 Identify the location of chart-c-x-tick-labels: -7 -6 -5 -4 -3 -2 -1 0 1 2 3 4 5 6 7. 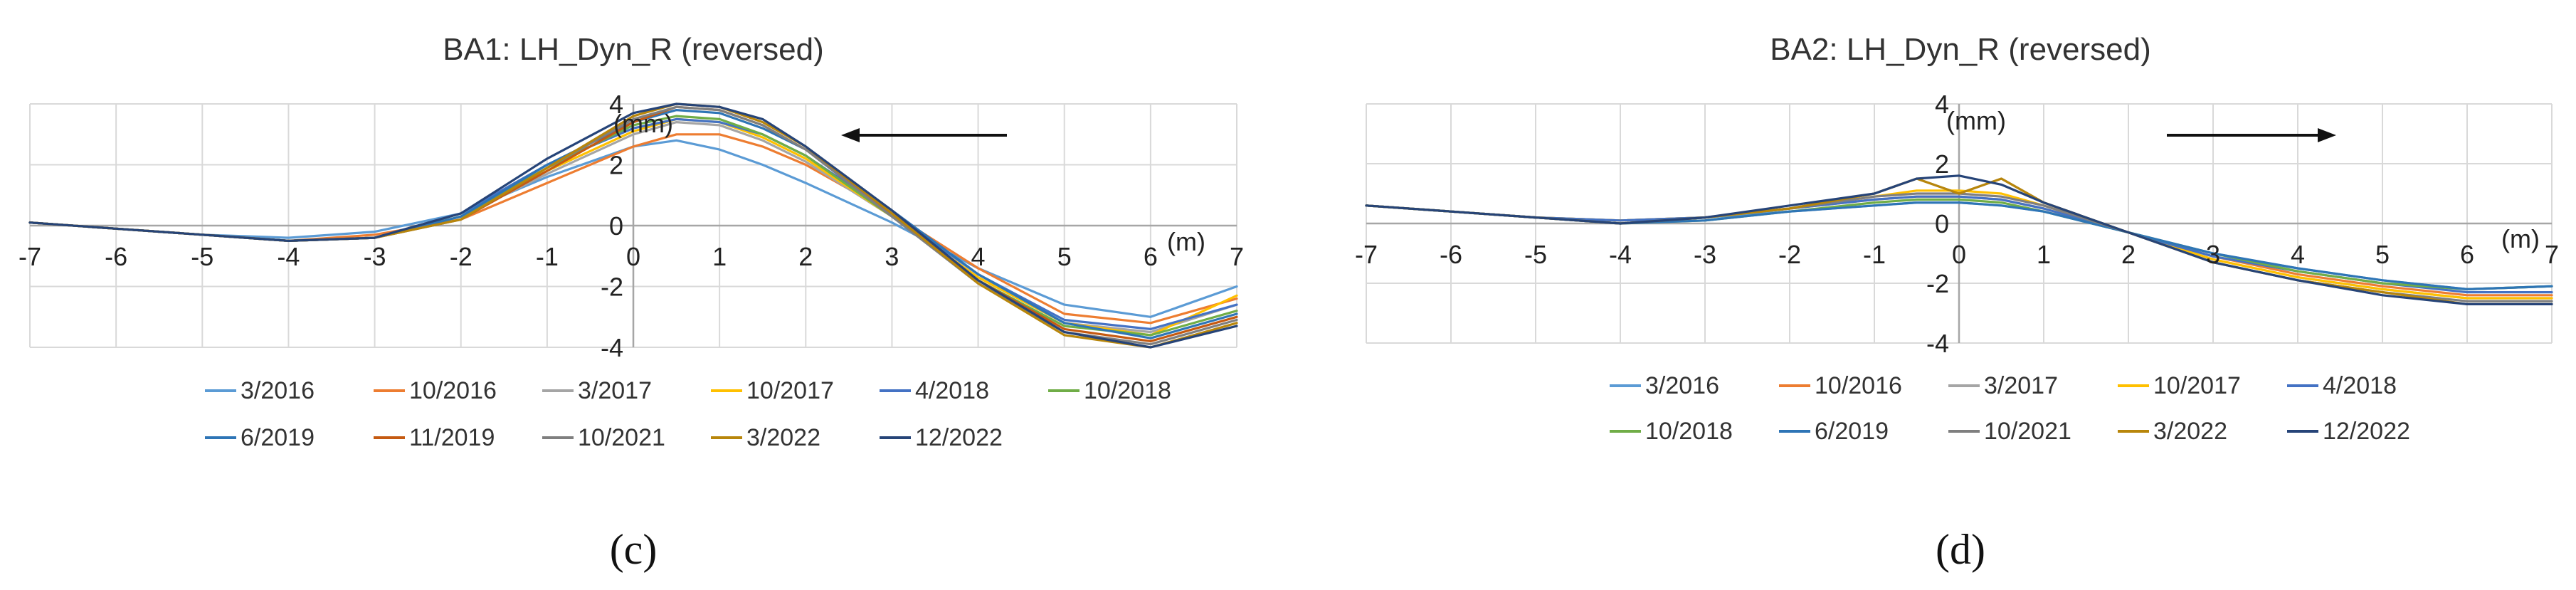
(631, 256).